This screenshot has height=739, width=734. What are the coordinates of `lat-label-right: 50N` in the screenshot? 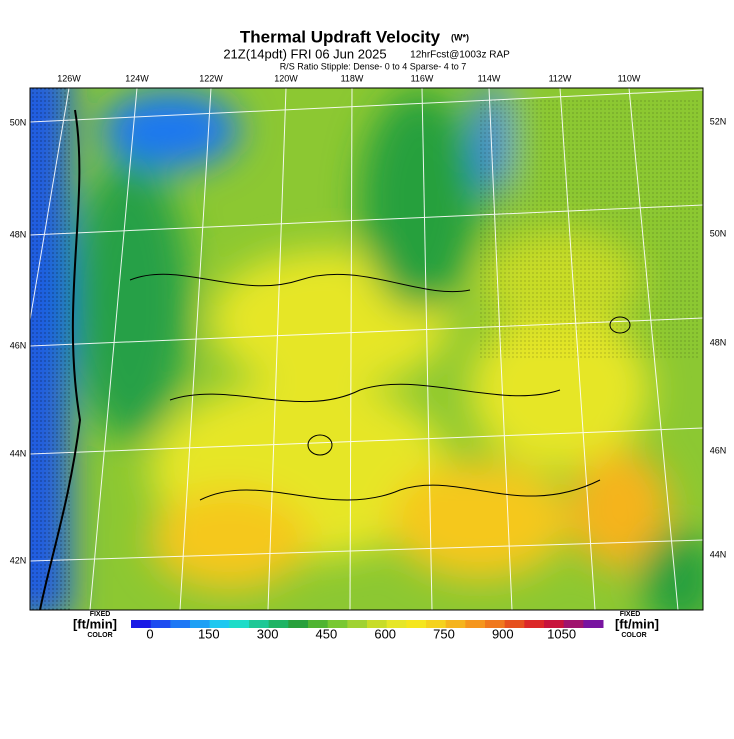 It's located at (718, 233).